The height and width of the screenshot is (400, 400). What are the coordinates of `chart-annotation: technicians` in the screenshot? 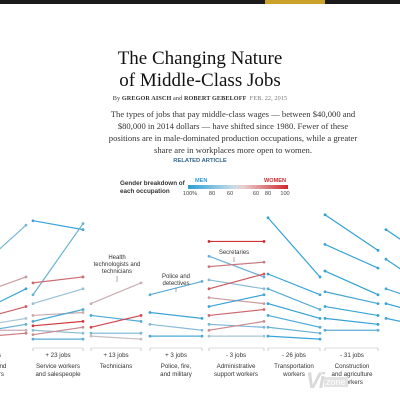 It's located at (117, 272).